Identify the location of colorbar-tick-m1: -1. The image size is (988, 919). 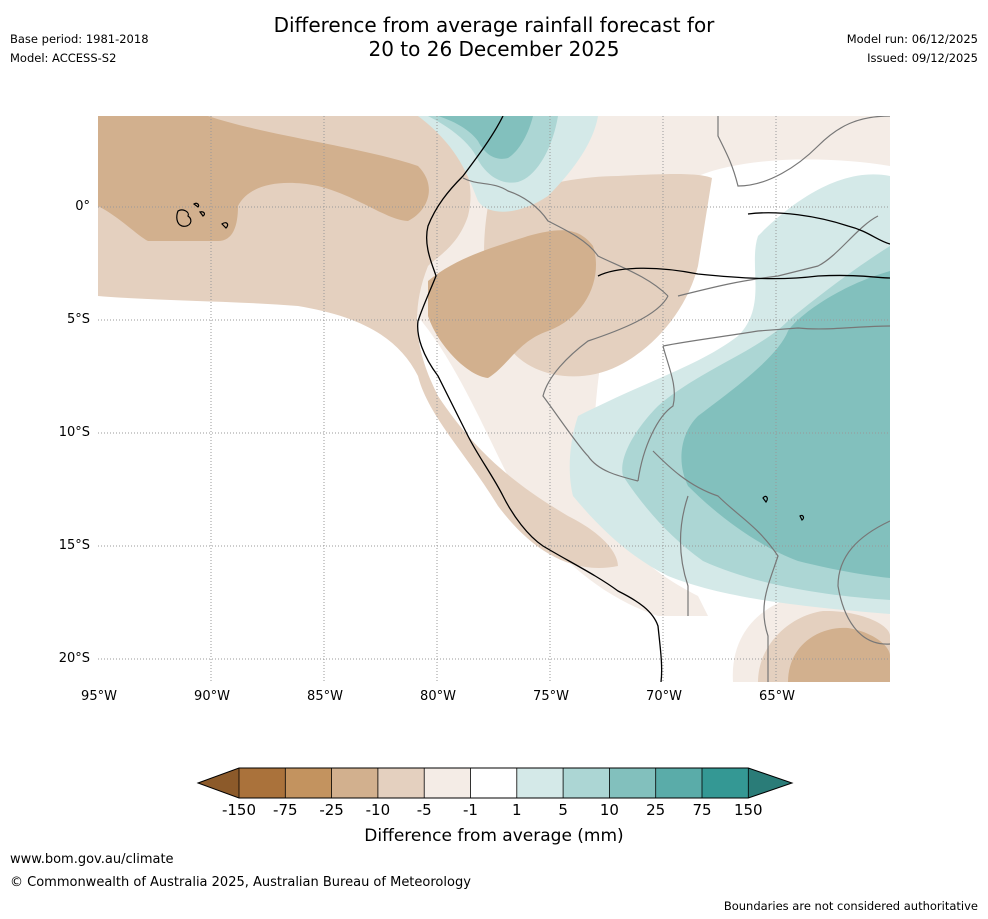
(470, 810).